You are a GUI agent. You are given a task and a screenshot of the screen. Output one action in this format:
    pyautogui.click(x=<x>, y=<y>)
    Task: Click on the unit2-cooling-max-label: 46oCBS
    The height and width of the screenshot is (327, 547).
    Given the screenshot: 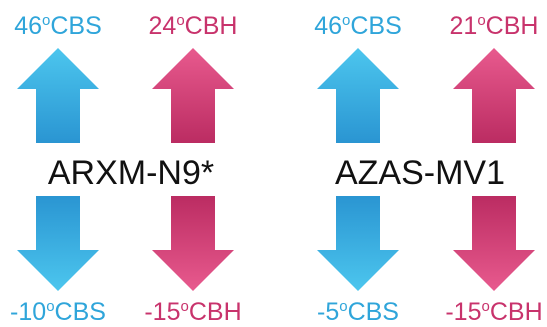 What is the action you would take?
    pyautogui.click(x=358, y=23)
    